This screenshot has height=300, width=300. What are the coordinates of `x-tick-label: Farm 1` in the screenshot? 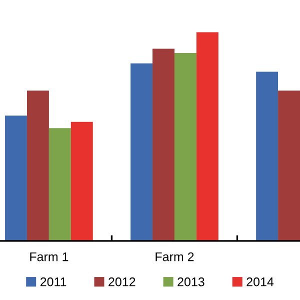 It's located at (49, 257).